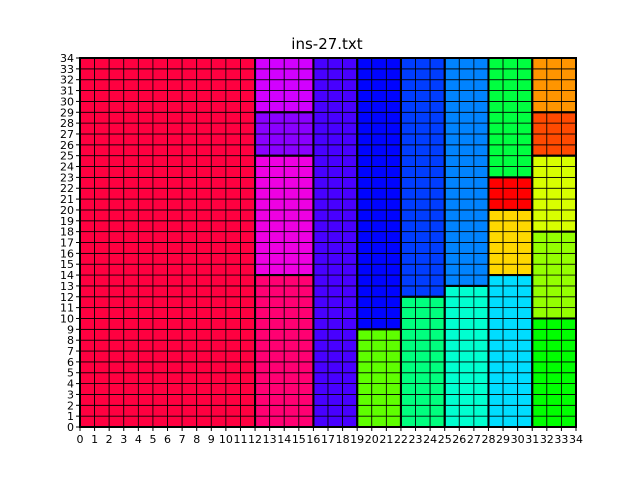 The width and height of the screenshot is (640, 480). What do you see at coordinates (372, 439) in the screenshot?
I see `x-tick-label: 20` at bounding box center [372, 439].